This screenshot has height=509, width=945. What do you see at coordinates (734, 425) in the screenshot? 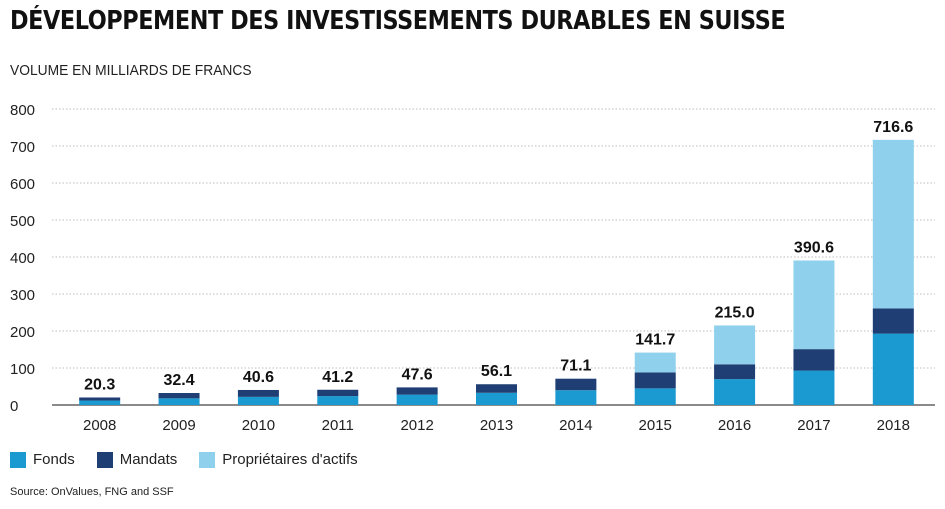
I see `x-tick-label-2016: 2016` at bounding box center [734, 425].